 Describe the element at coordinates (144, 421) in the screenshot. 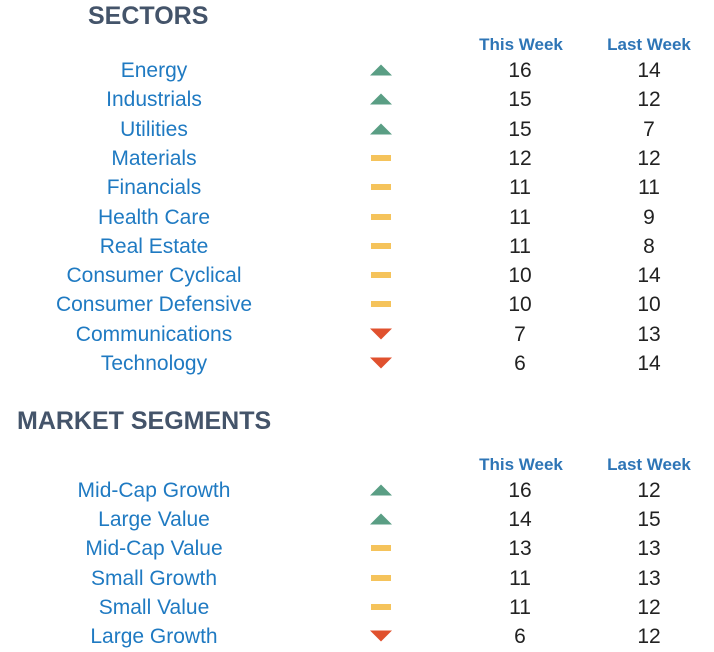

I see `market-segments-title: MARKET SEGMENTS` at that location.